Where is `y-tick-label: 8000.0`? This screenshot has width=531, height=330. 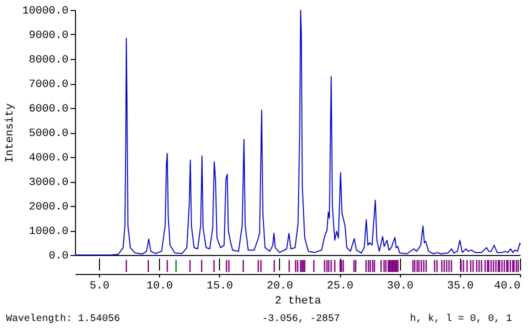
y-tick-label: 8000.0 is located at coordinates (48, 60).